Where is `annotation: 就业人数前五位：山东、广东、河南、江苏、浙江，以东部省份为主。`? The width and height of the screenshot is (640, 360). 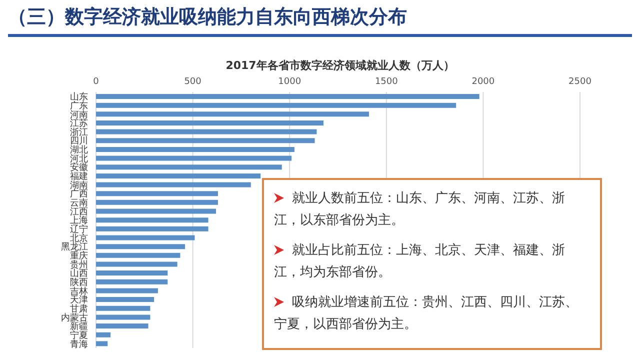 annotation: 就业人数前五位：山东、广东、河南、江苏、浙江，以东部省份为主。 is located at coordinates (419, 209).